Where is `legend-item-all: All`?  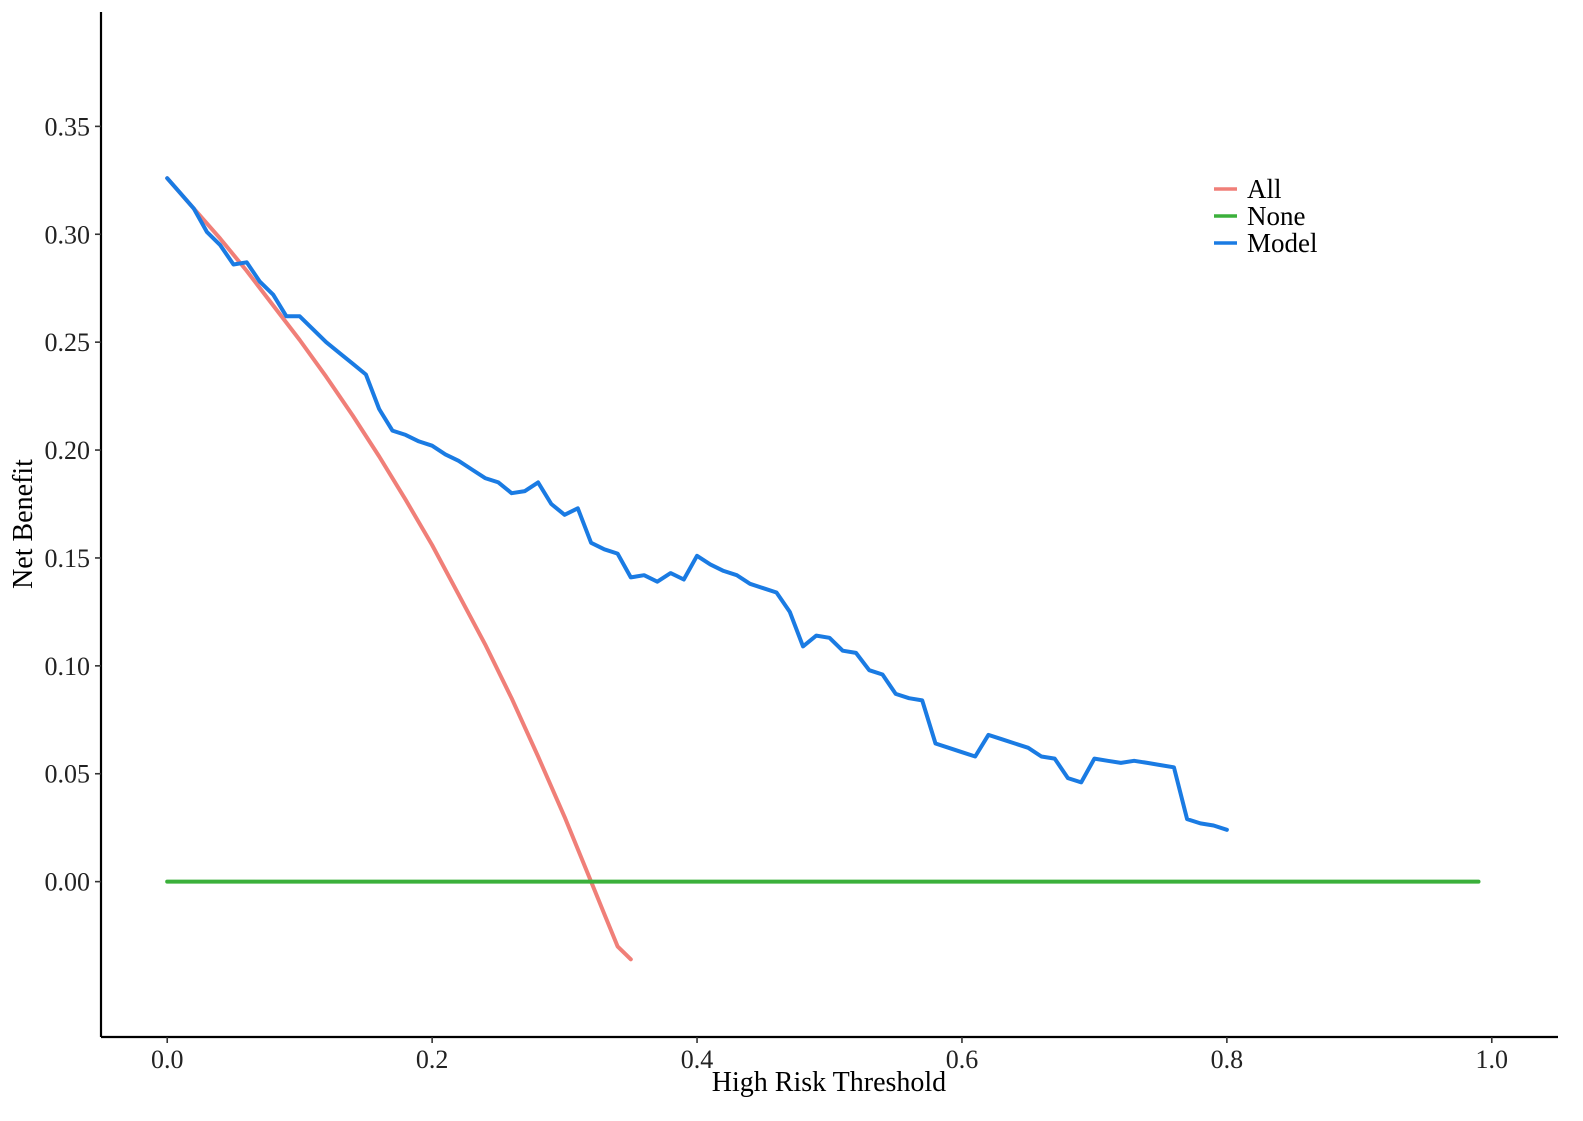 legend-item-all: All is located at coordinates (1248, 189).